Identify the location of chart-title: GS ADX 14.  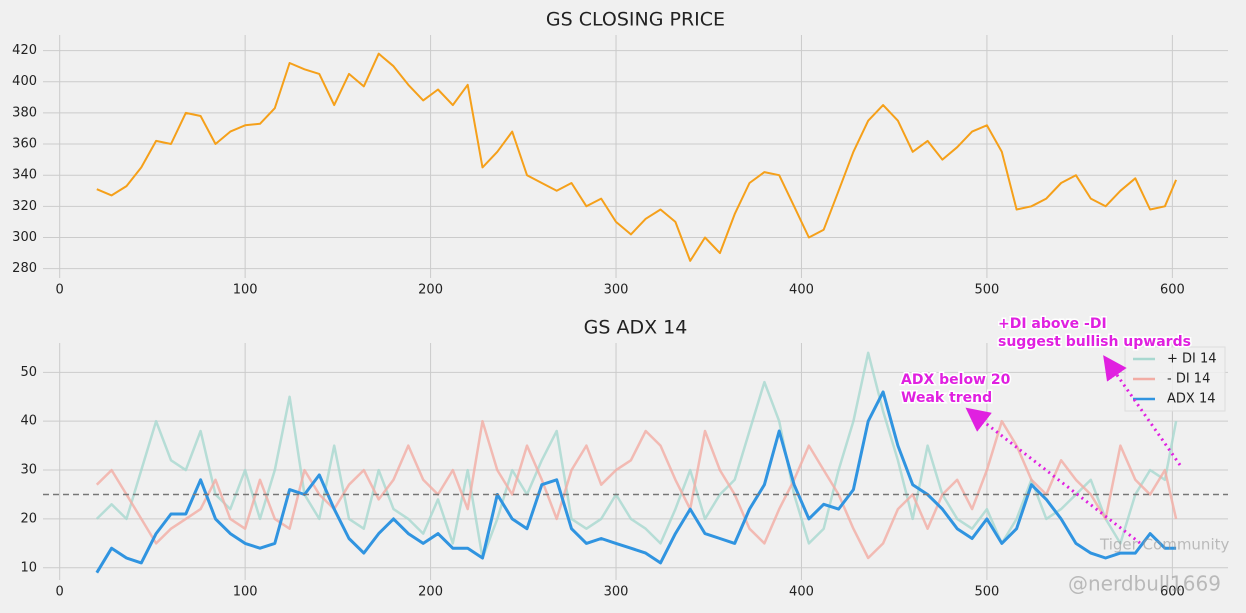
(636, 328).